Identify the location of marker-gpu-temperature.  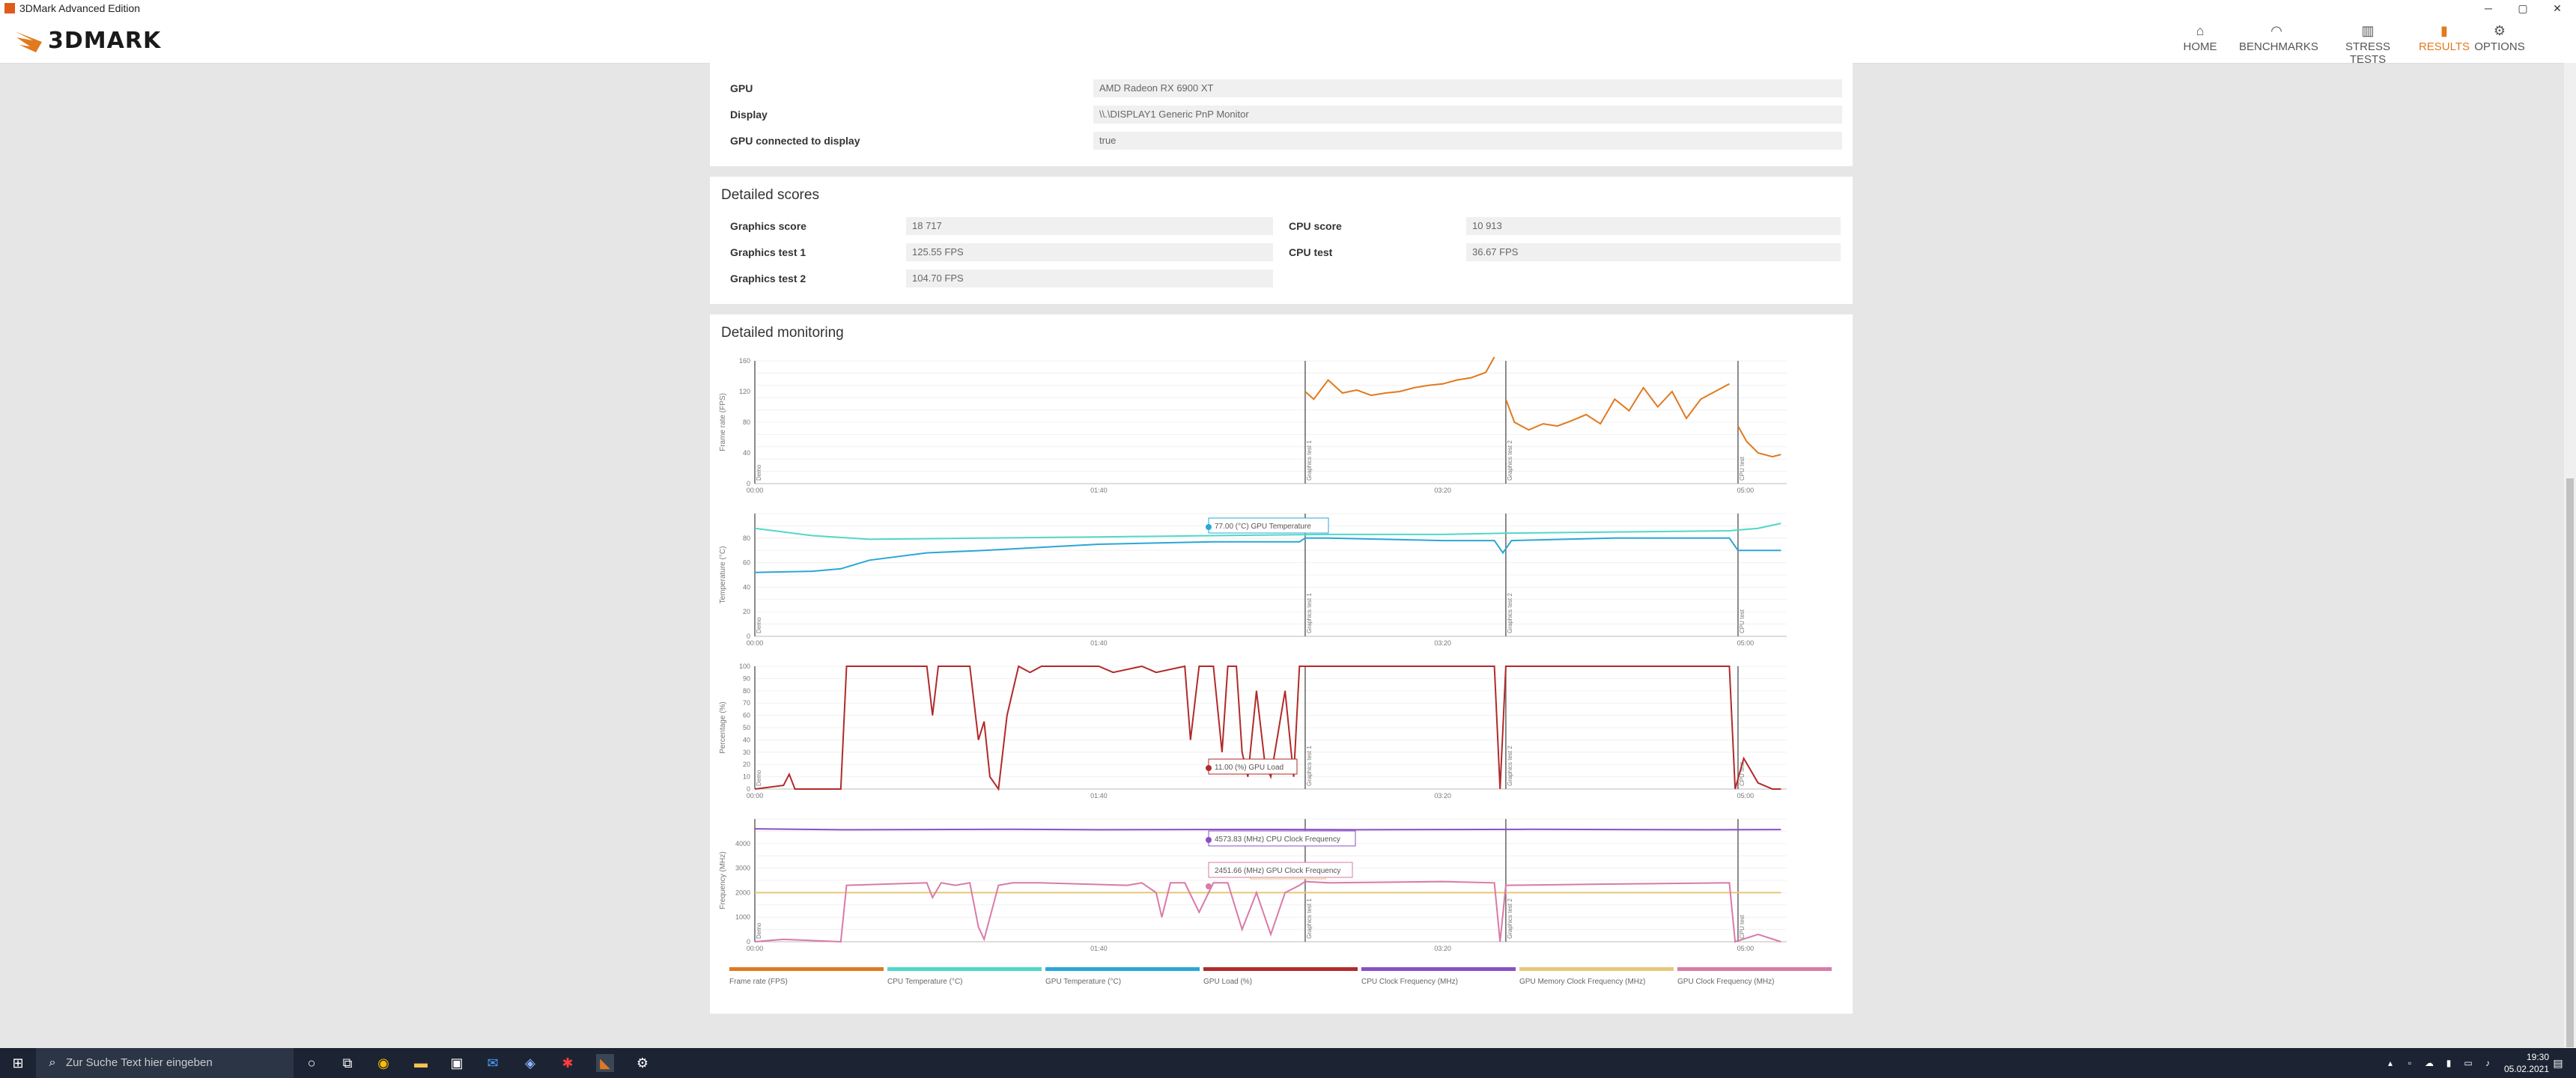
(1209, 527).